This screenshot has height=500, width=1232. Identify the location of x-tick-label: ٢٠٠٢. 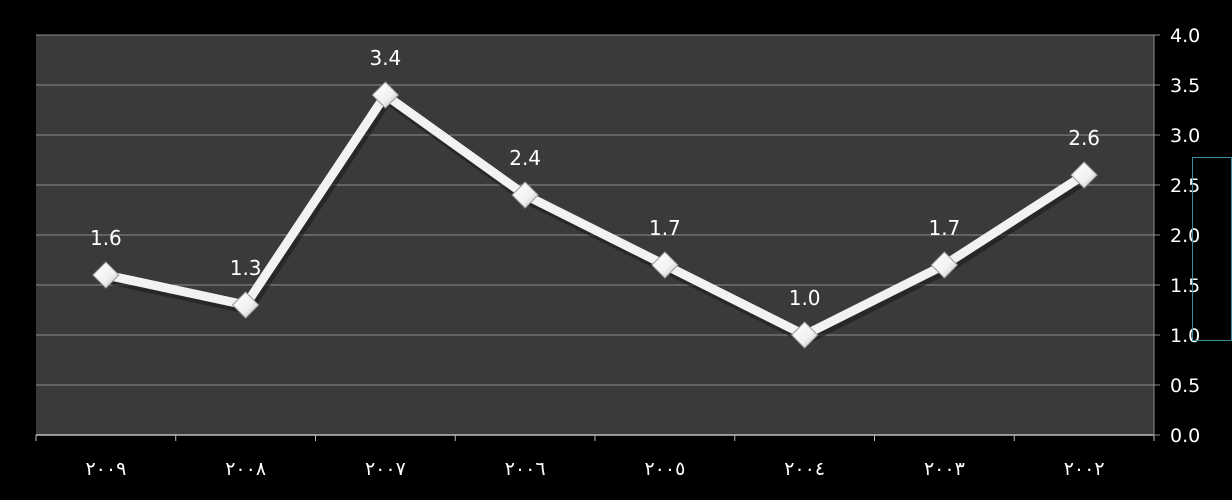
(1084, 469).